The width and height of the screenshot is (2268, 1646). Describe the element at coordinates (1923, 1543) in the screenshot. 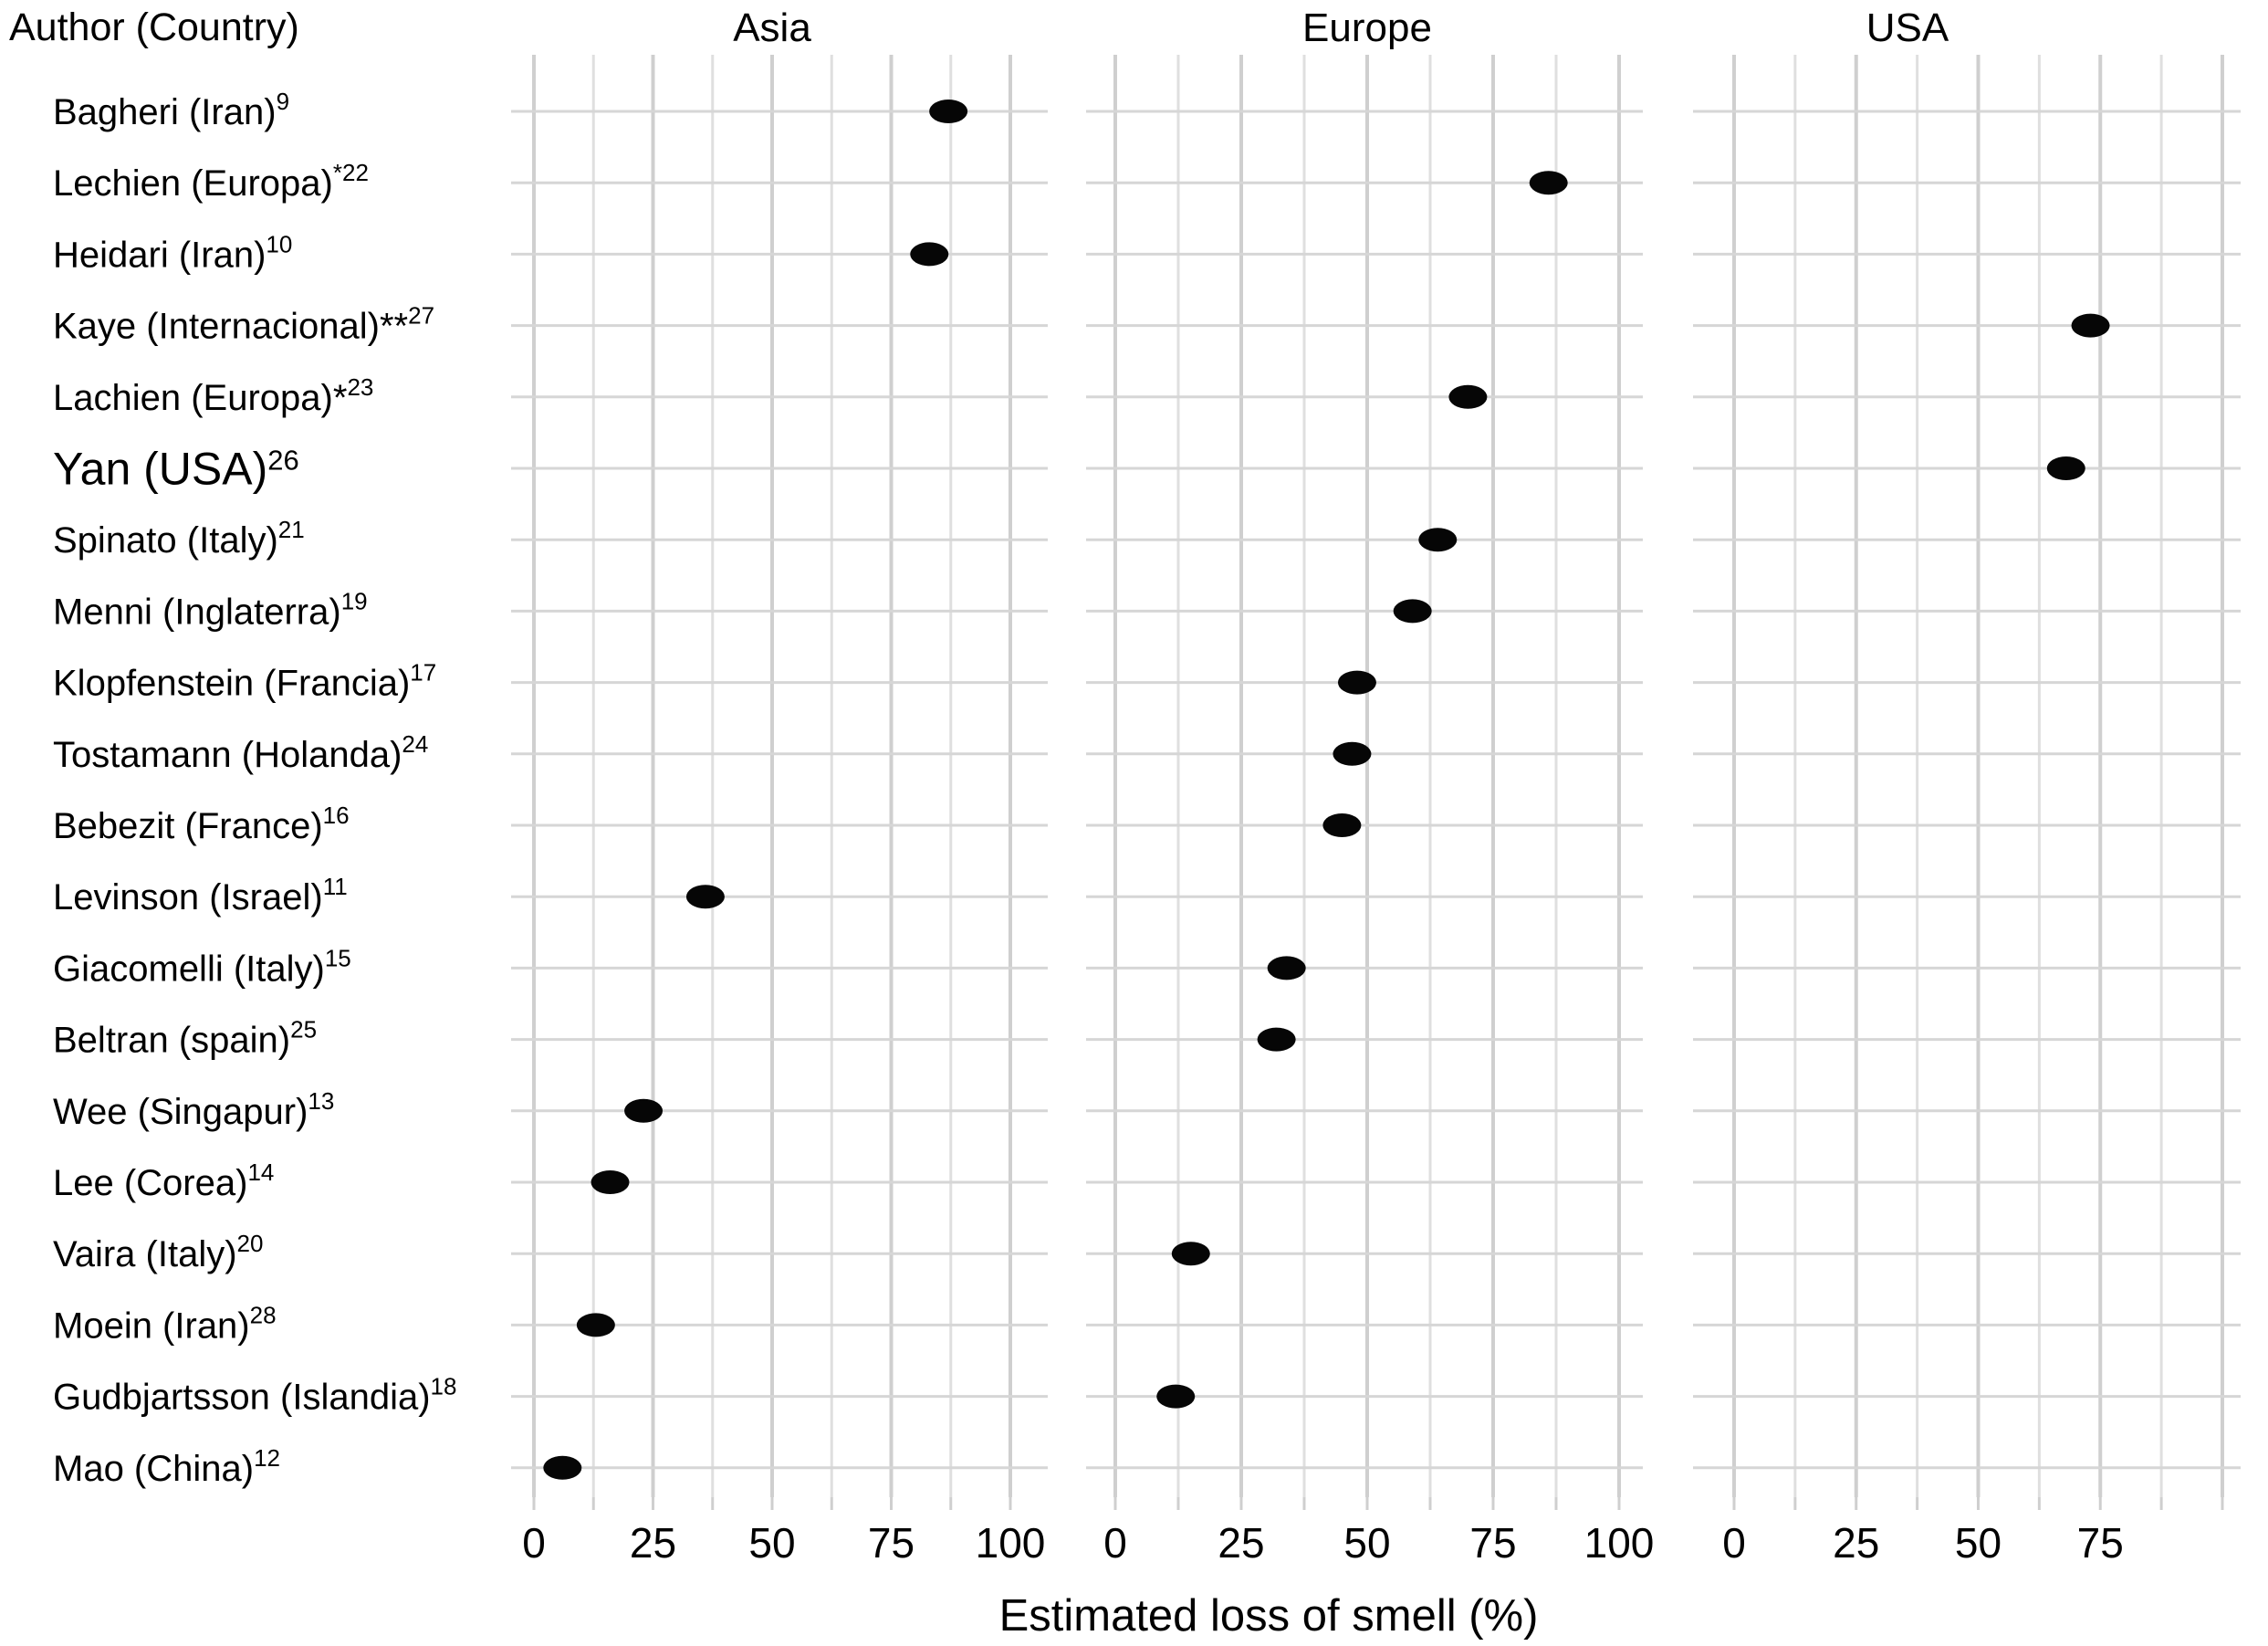

I see `x-axis-usa: 0 25 50 75` at that location.